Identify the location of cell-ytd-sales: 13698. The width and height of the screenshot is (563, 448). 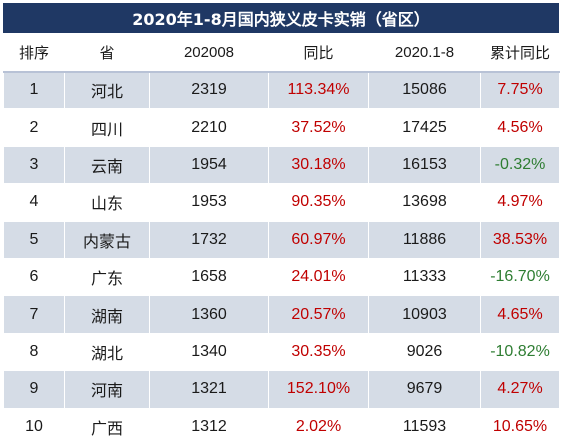
(424, 202).